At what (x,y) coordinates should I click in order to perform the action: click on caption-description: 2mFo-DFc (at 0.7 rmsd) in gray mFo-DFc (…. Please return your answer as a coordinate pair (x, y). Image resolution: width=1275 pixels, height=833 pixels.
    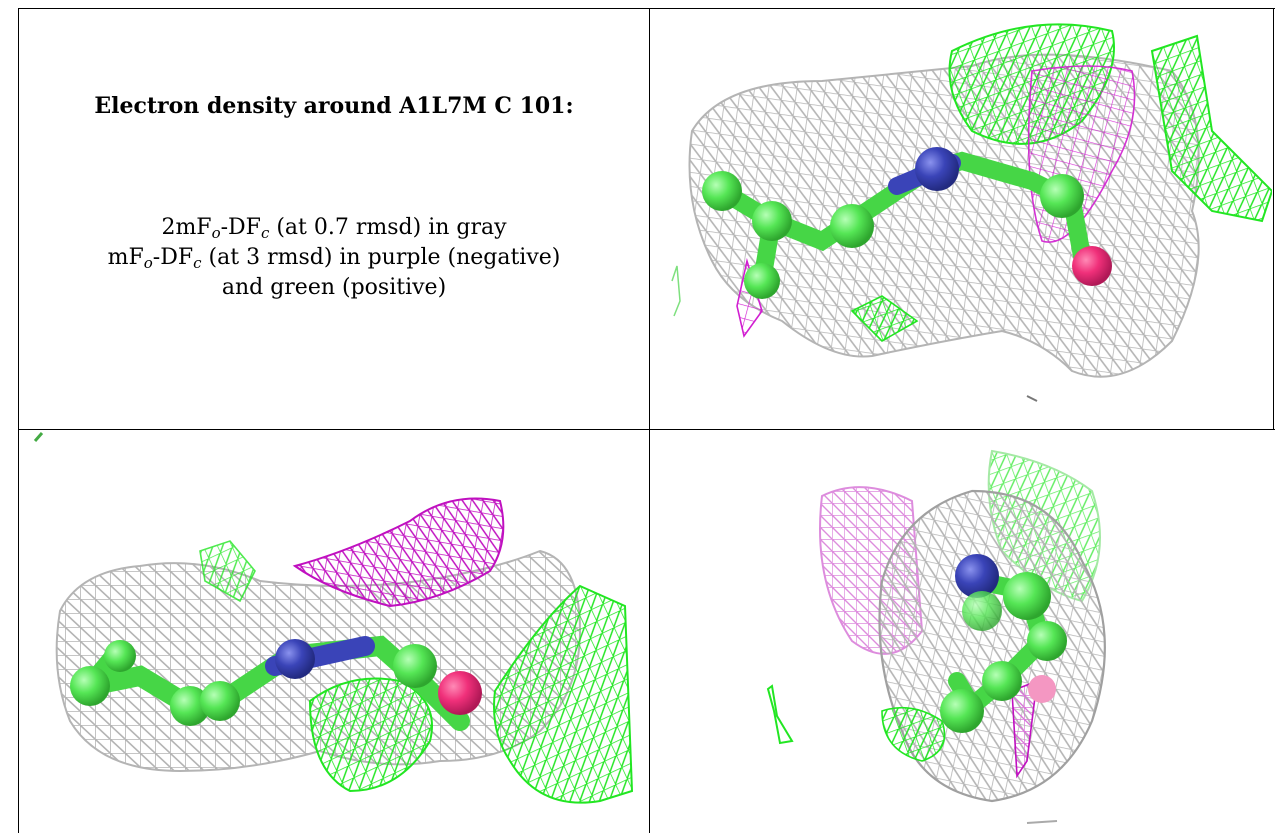
    Looking at the image, I should click on (334, 258).